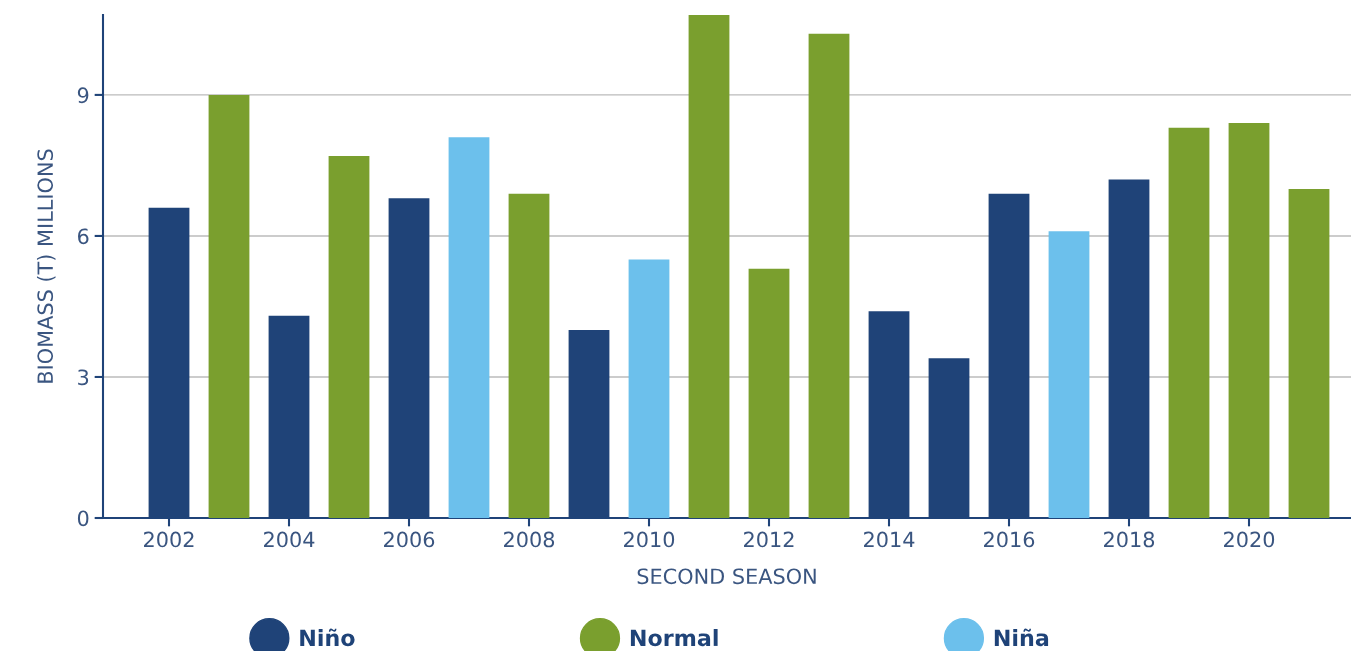 This screenshot has width=1351, height=651. What do you see at coordinates (674, 638) in the screenshot?
I see `legend-label: Normal` at bounding box center [674, 638].